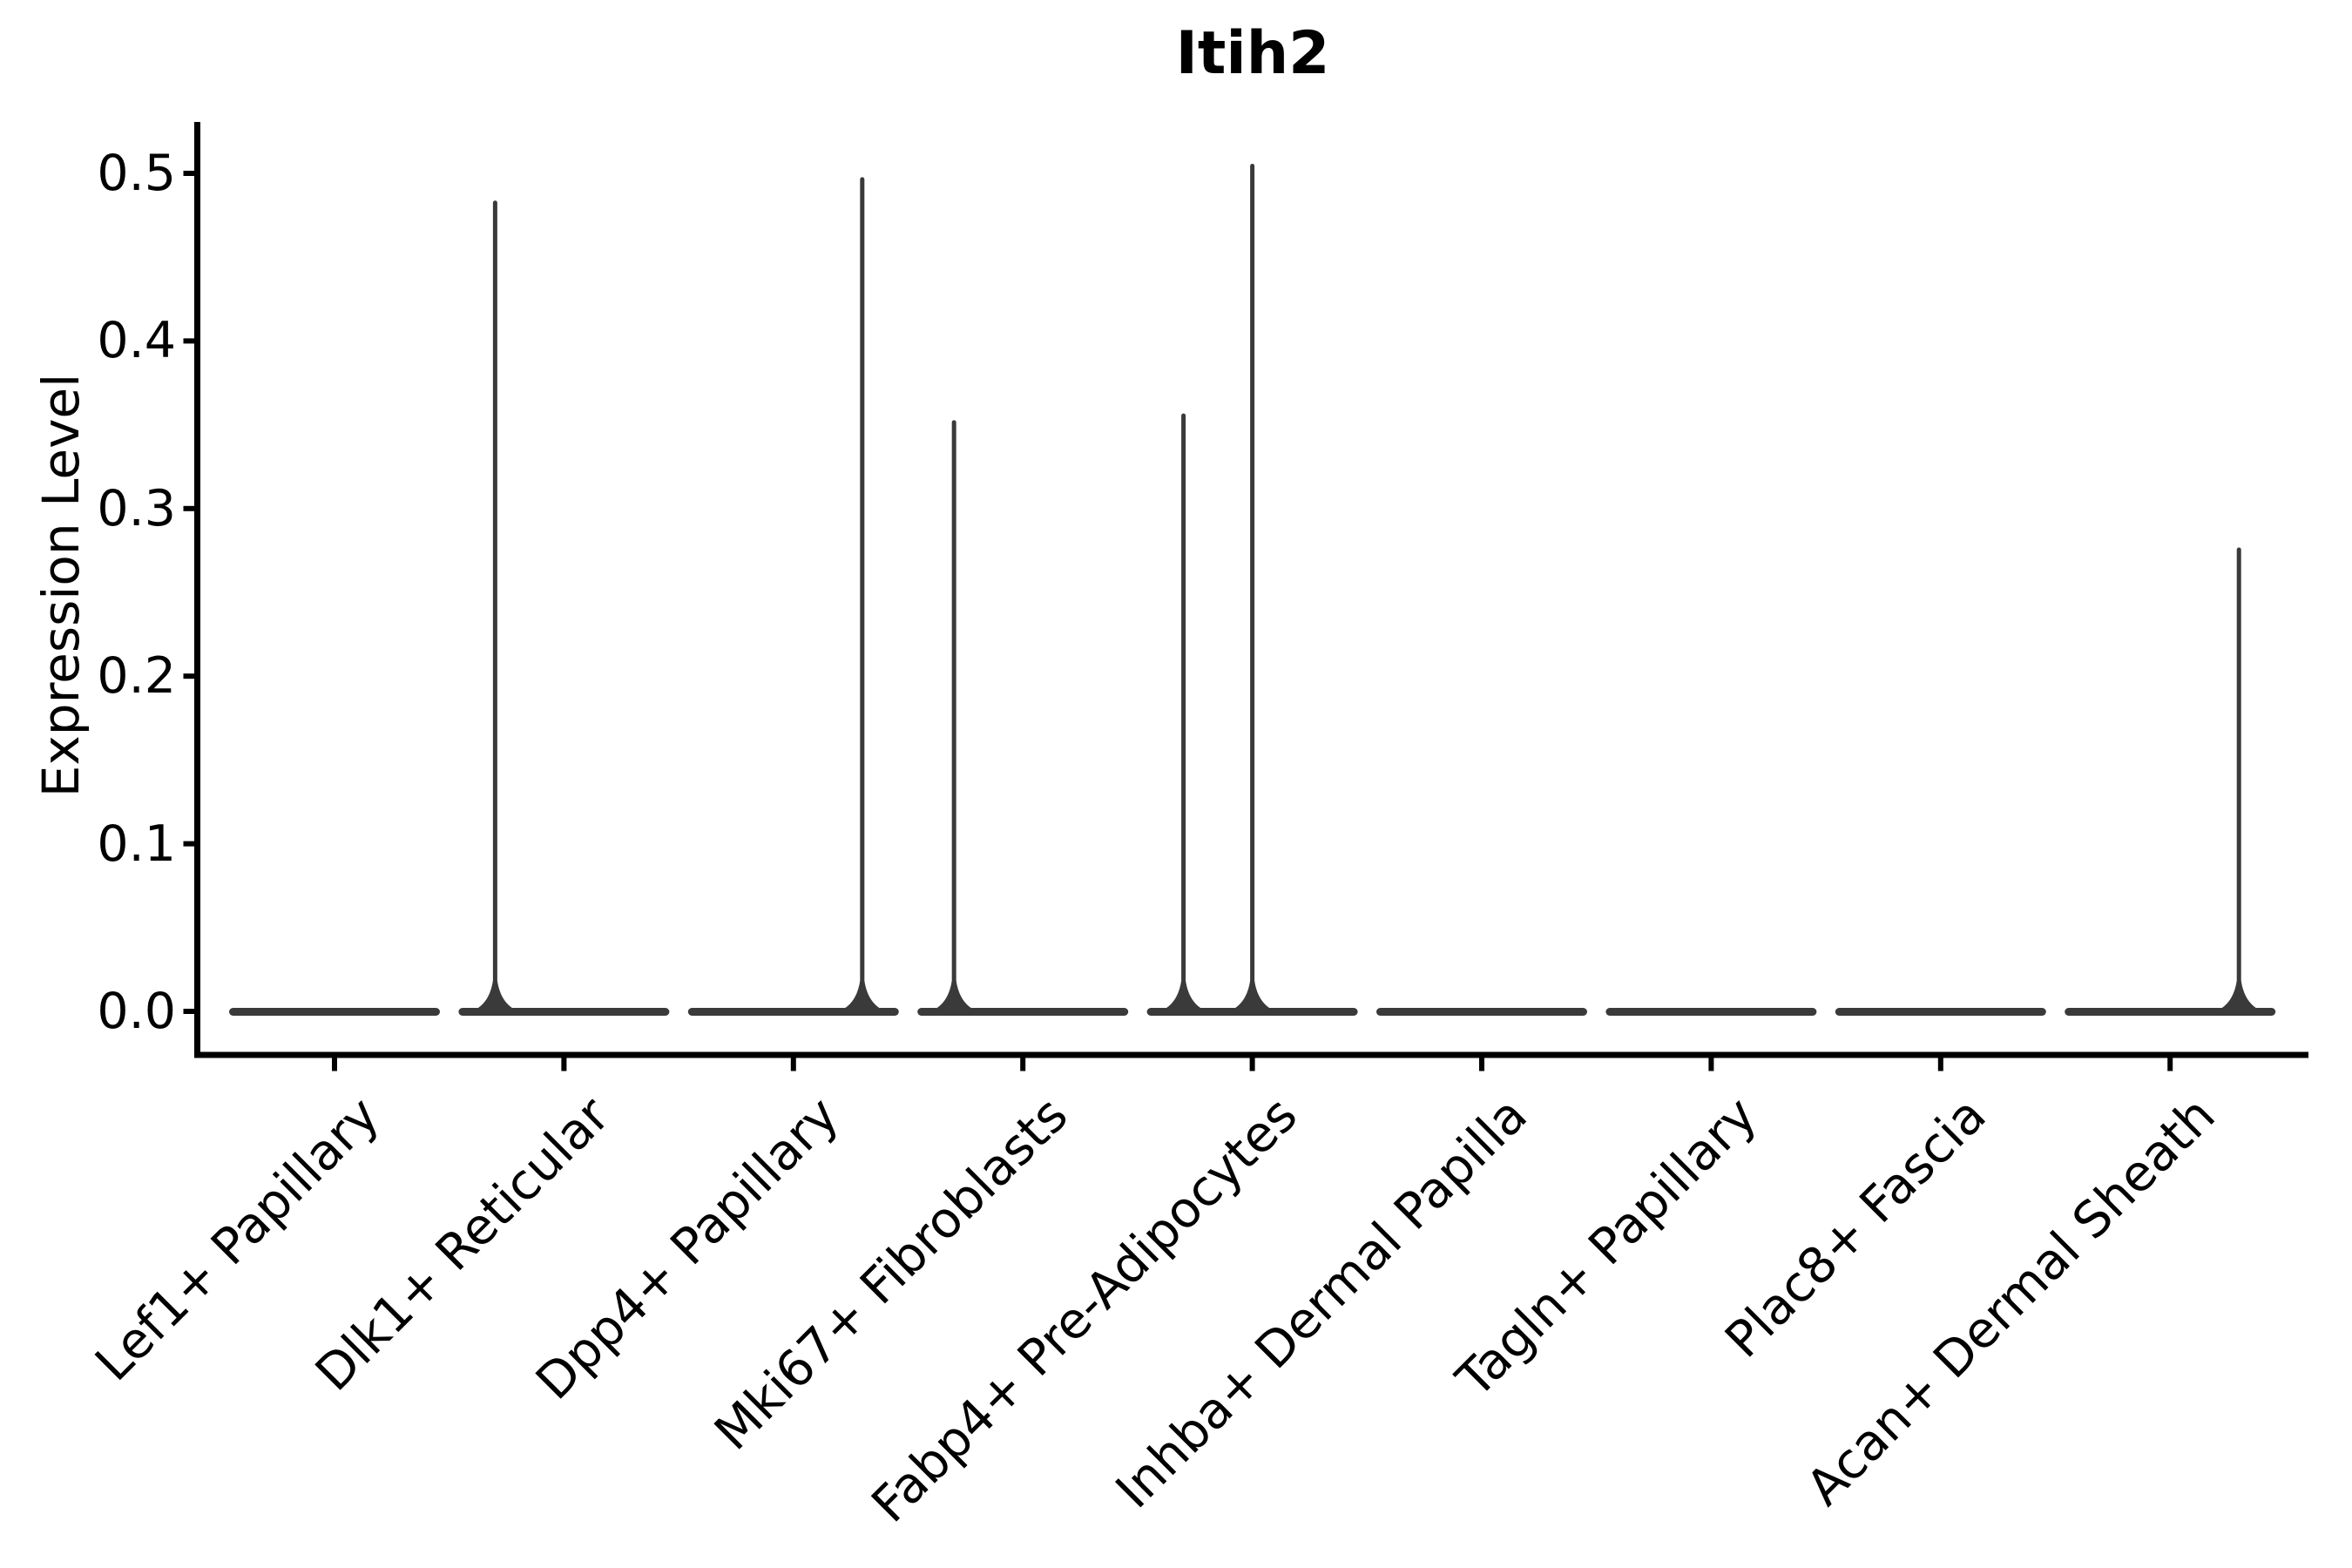 This screenshot has width=2352, height=1568. What do you see at coordinates (136, 1012) in the screenshot?
I see `y-tick-label: 0.0` at bounding box center [136, 1012].